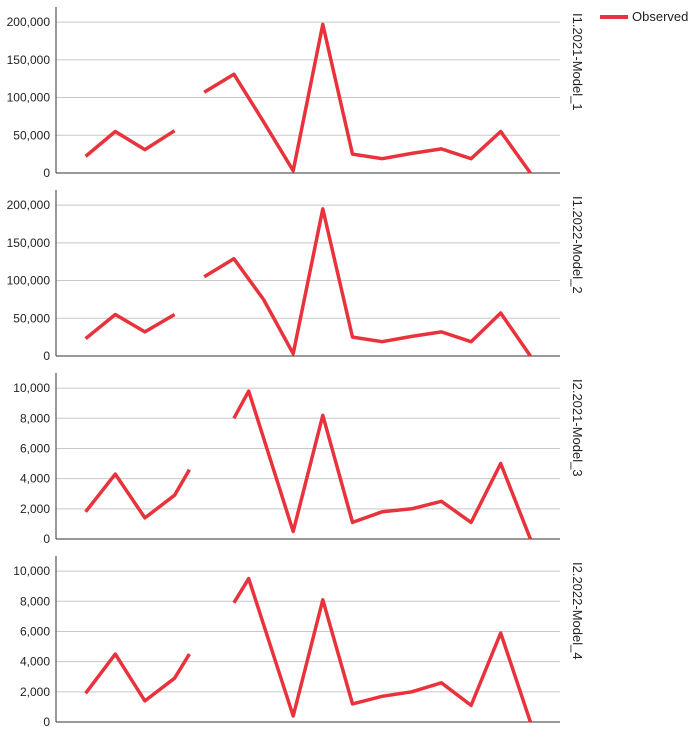  What do you see at coordinates (577, 611) in the screenshot?
I see `panel-label: I2.2022-Model_4` at bounding box center [577, 611].